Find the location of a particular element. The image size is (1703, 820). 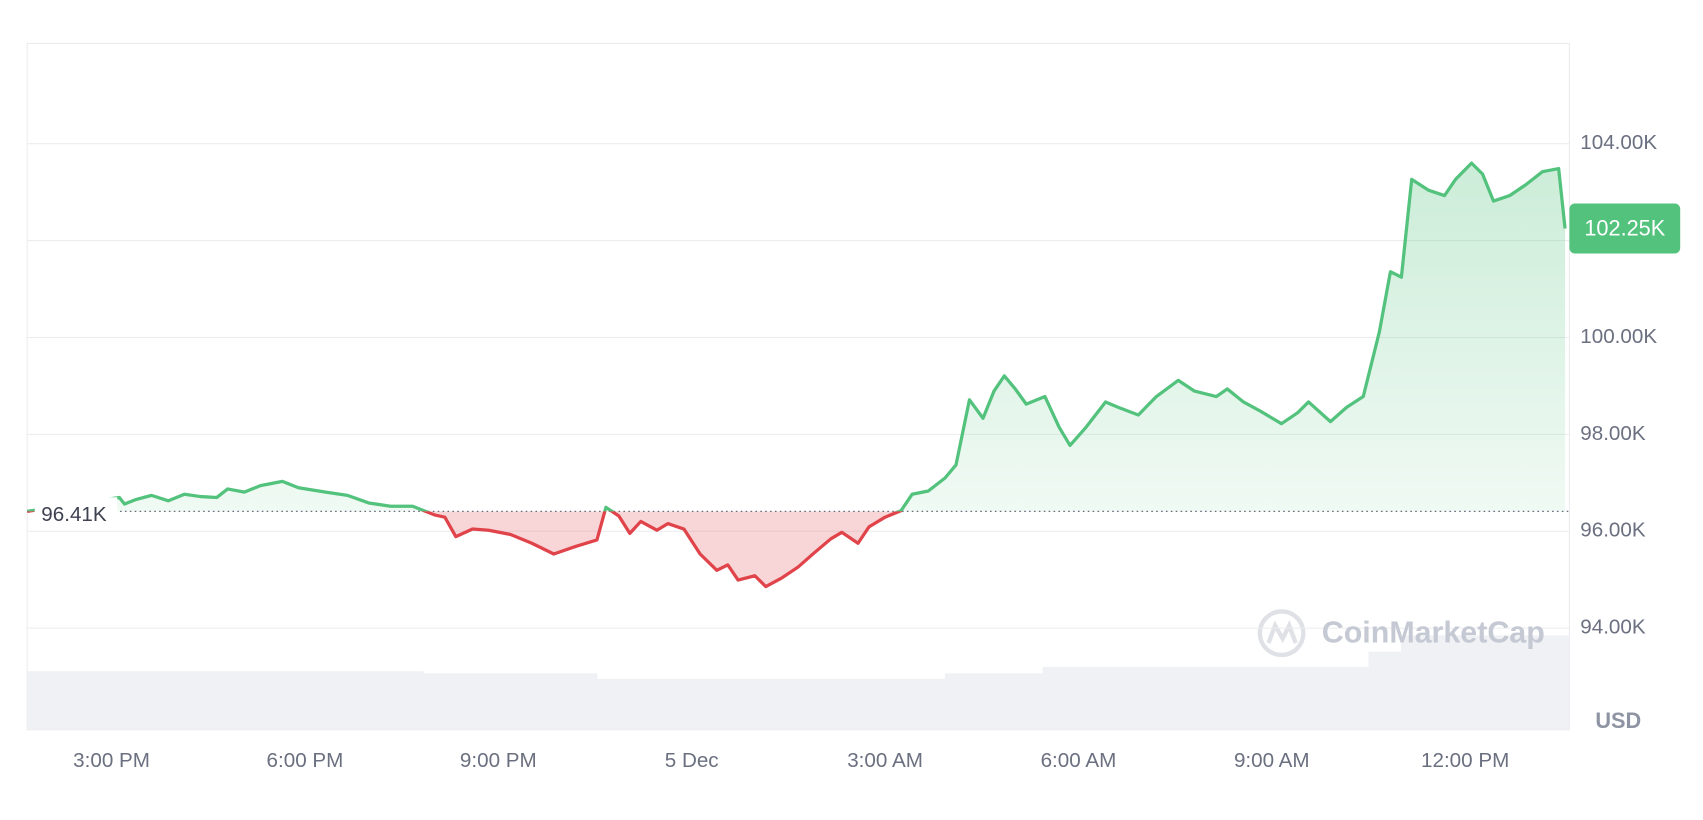

x-tick-label: 5 Dec is located at coordinates (692, 760).